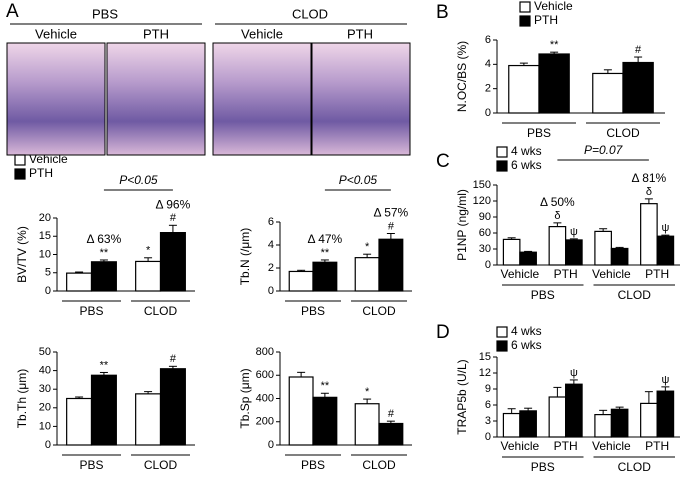  Describe the element at coordinates (649, 178) in the screenshot. I see `delta-label: Δ 81%` at that location.